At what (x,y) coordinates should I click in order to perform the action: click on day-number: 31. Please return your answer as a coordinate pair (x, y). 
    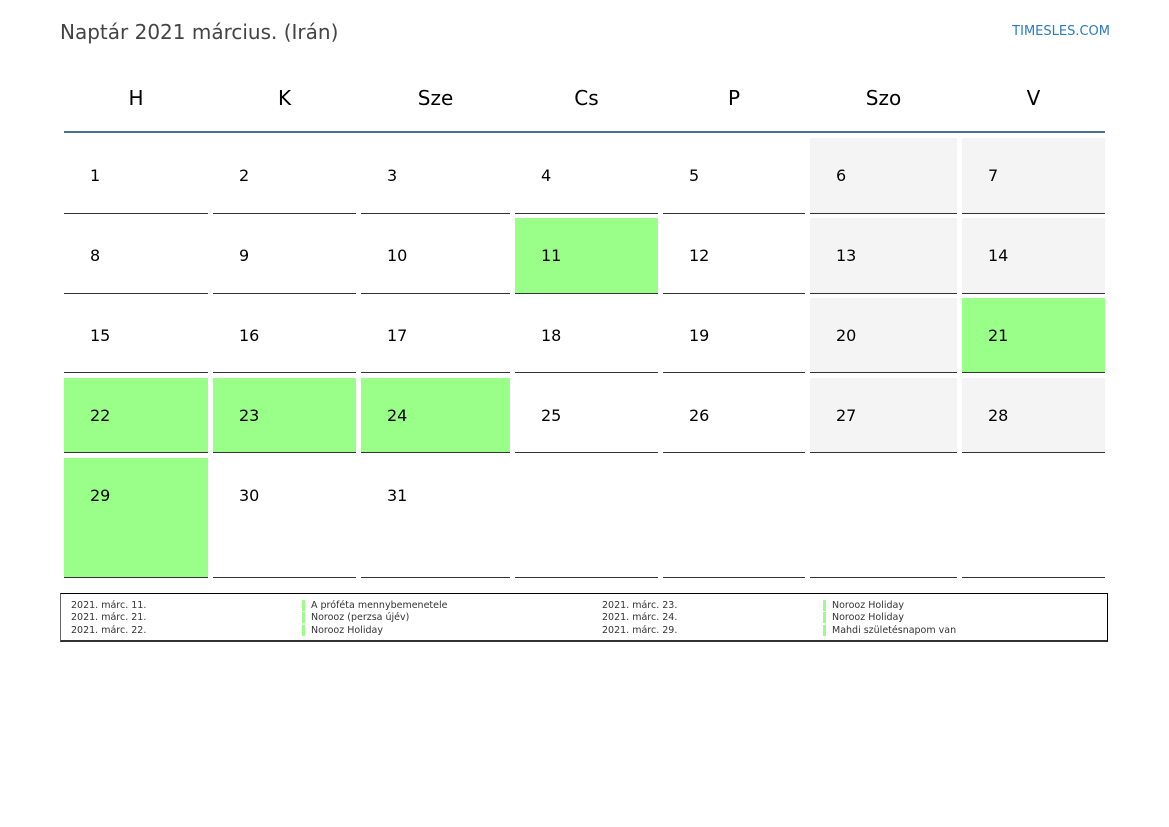
    Looking at the image, I should click on (397, 495).